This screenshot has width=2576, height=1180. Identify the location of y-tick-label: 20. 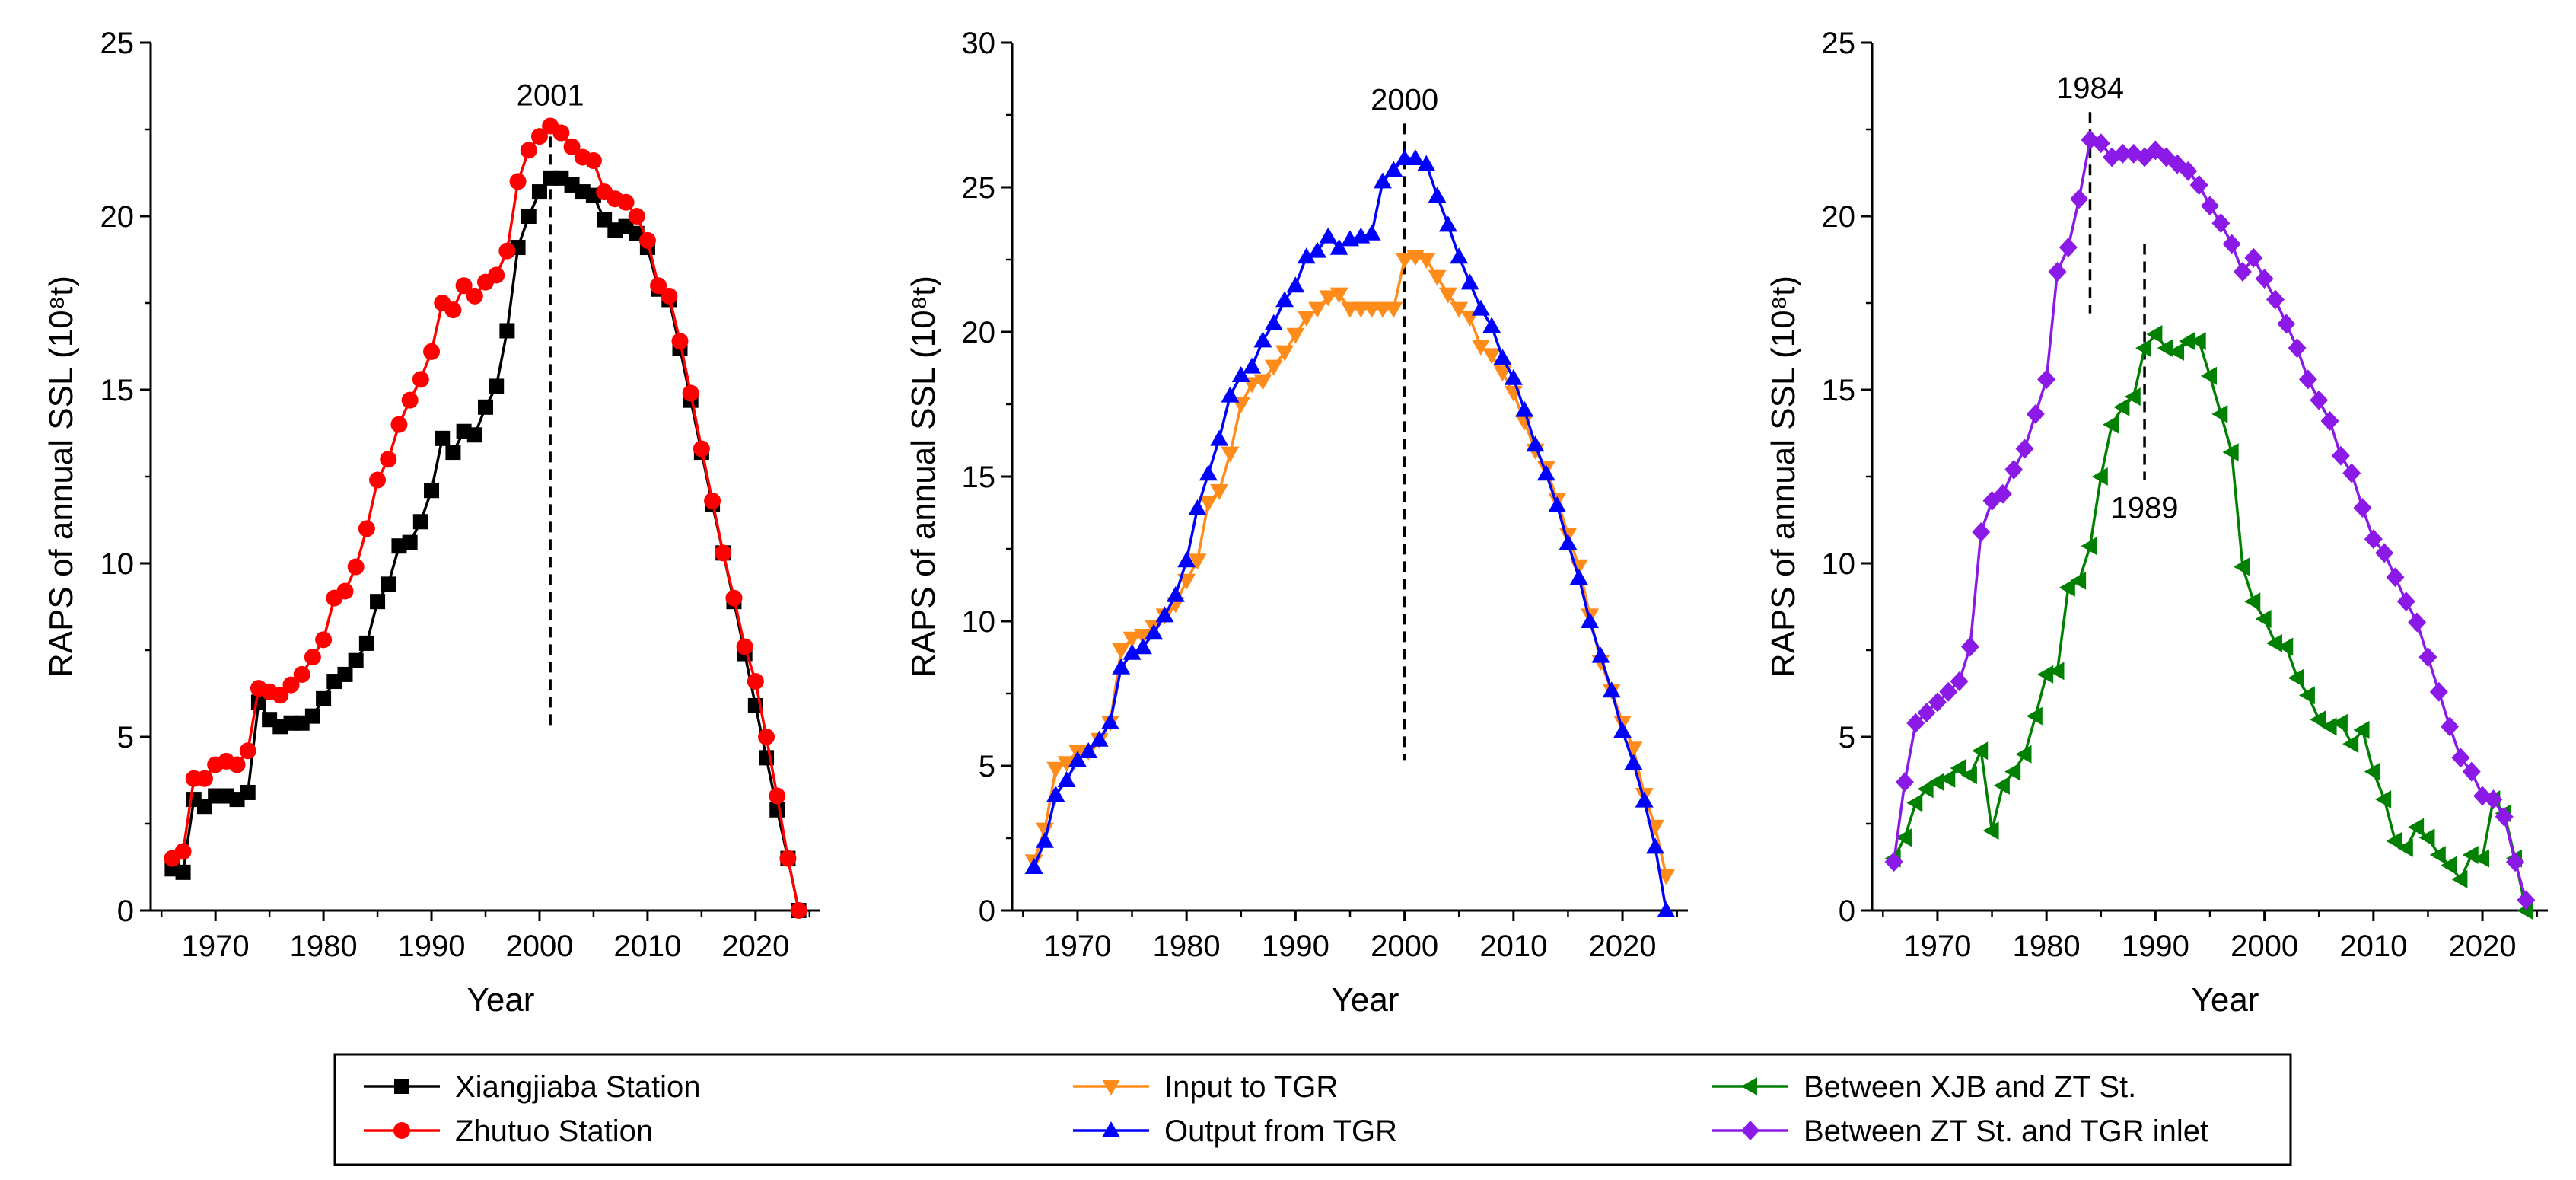
(979, 332).